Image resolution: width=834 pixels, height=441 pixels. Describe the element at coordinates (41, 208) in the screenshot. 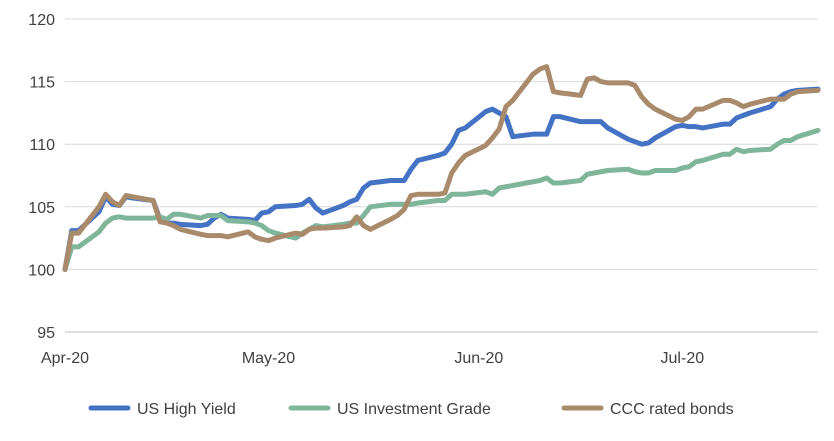

I see `y-tick-label: 105` at that location.